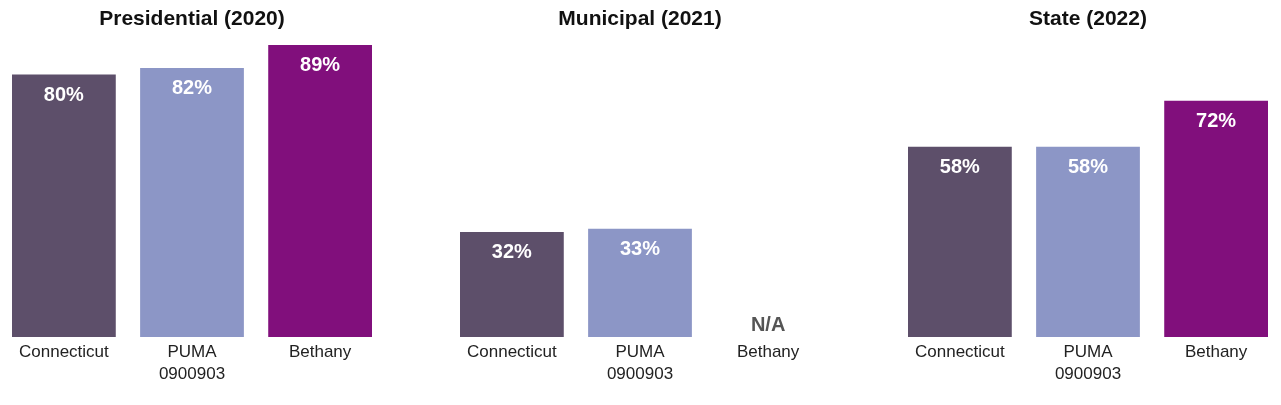 Image resolution: width=1281 pixels, height=405 pixels. What do you see at coordinates (192, 86) in the screenshot?
I see `data-label: 82%` at bounding box center [192, 86].